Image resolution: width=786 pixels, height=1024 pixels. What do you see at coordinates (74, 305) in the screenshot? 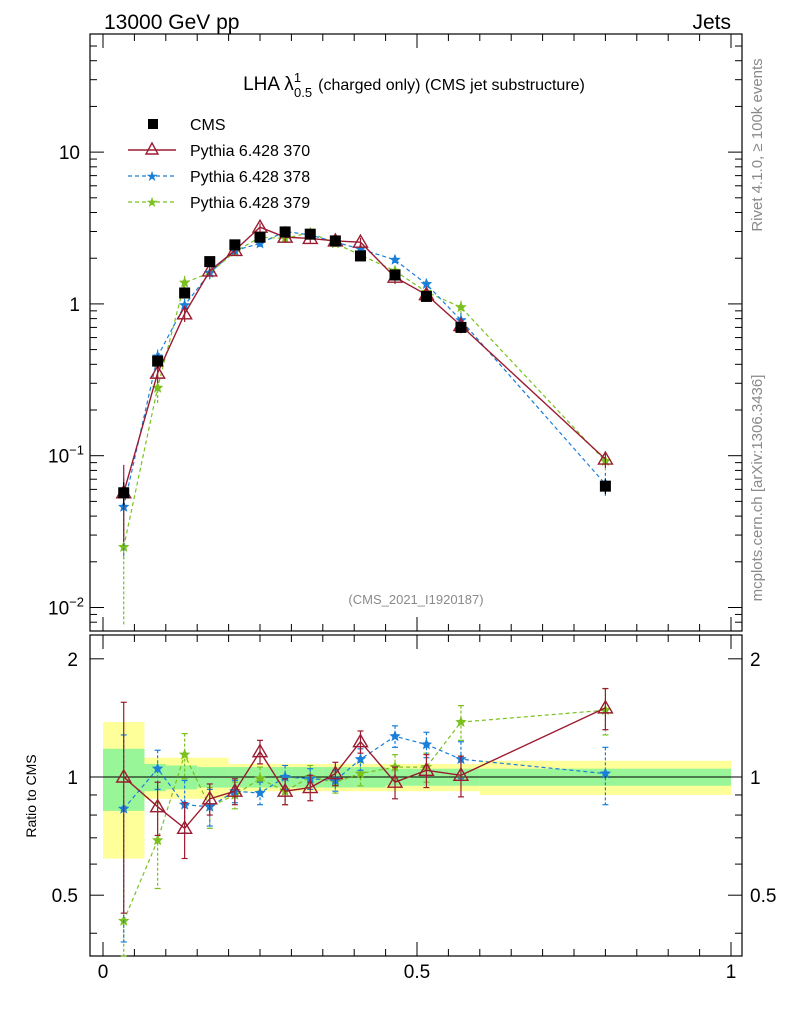
I see `y-tick-label: 1` at bounding box center [74, 305].